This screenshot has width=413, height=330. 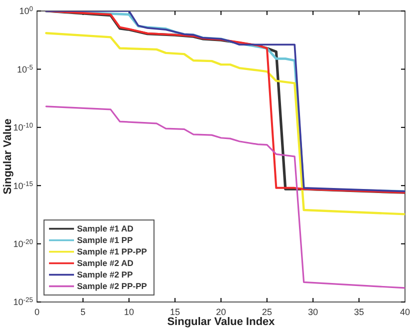 What do you see at coordinates (129, 311) in the screenshot?
I see `x-tick-label: 10` at bounding box center [129, 311].